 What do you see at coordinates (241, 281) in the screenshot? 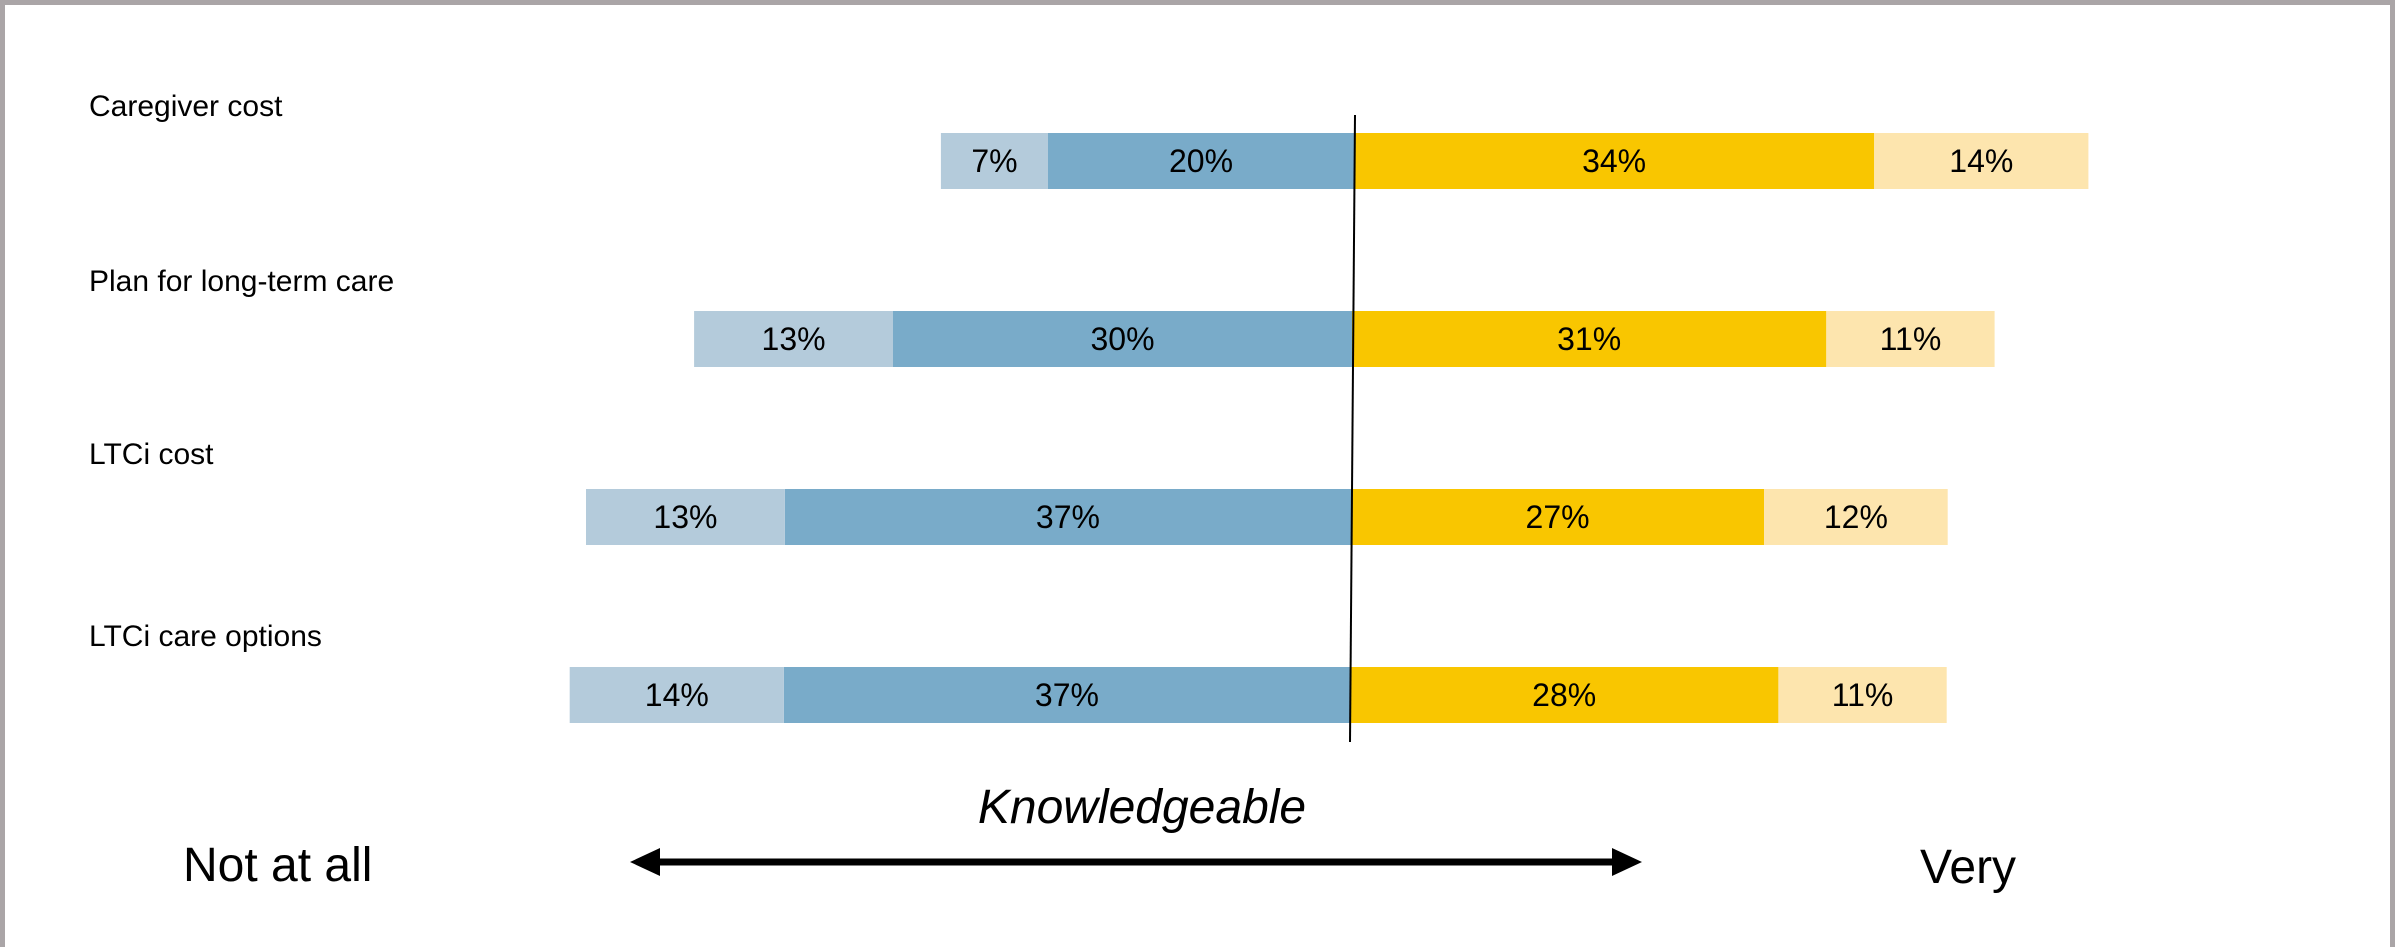
I see `category-label: Plan for long-term care` at bounding box center [241, 281].